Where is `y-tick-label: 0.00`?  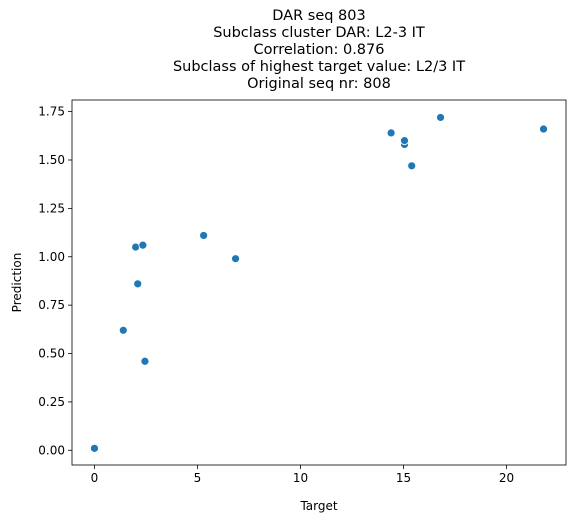 y-tick-label: 0.00 is located at coordinates (51, 450).